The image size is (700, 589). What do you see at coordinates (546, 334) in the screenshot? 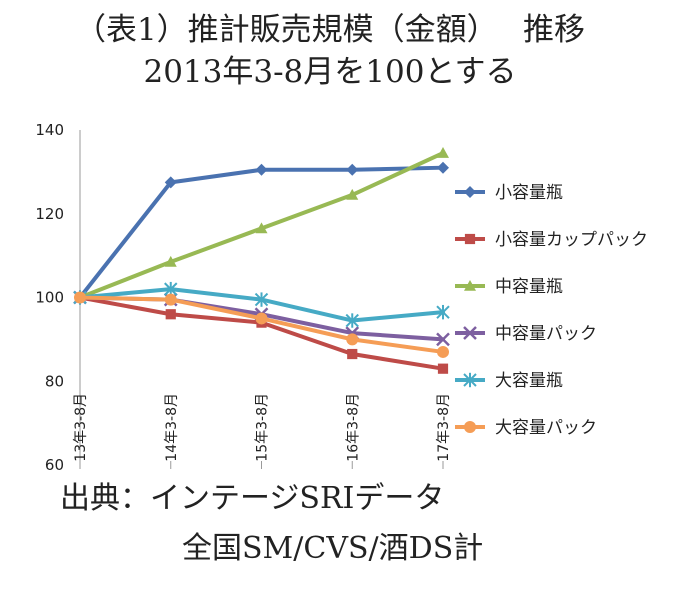
I see `legend-label: 中容量パック` at bounding box center [546, 334].